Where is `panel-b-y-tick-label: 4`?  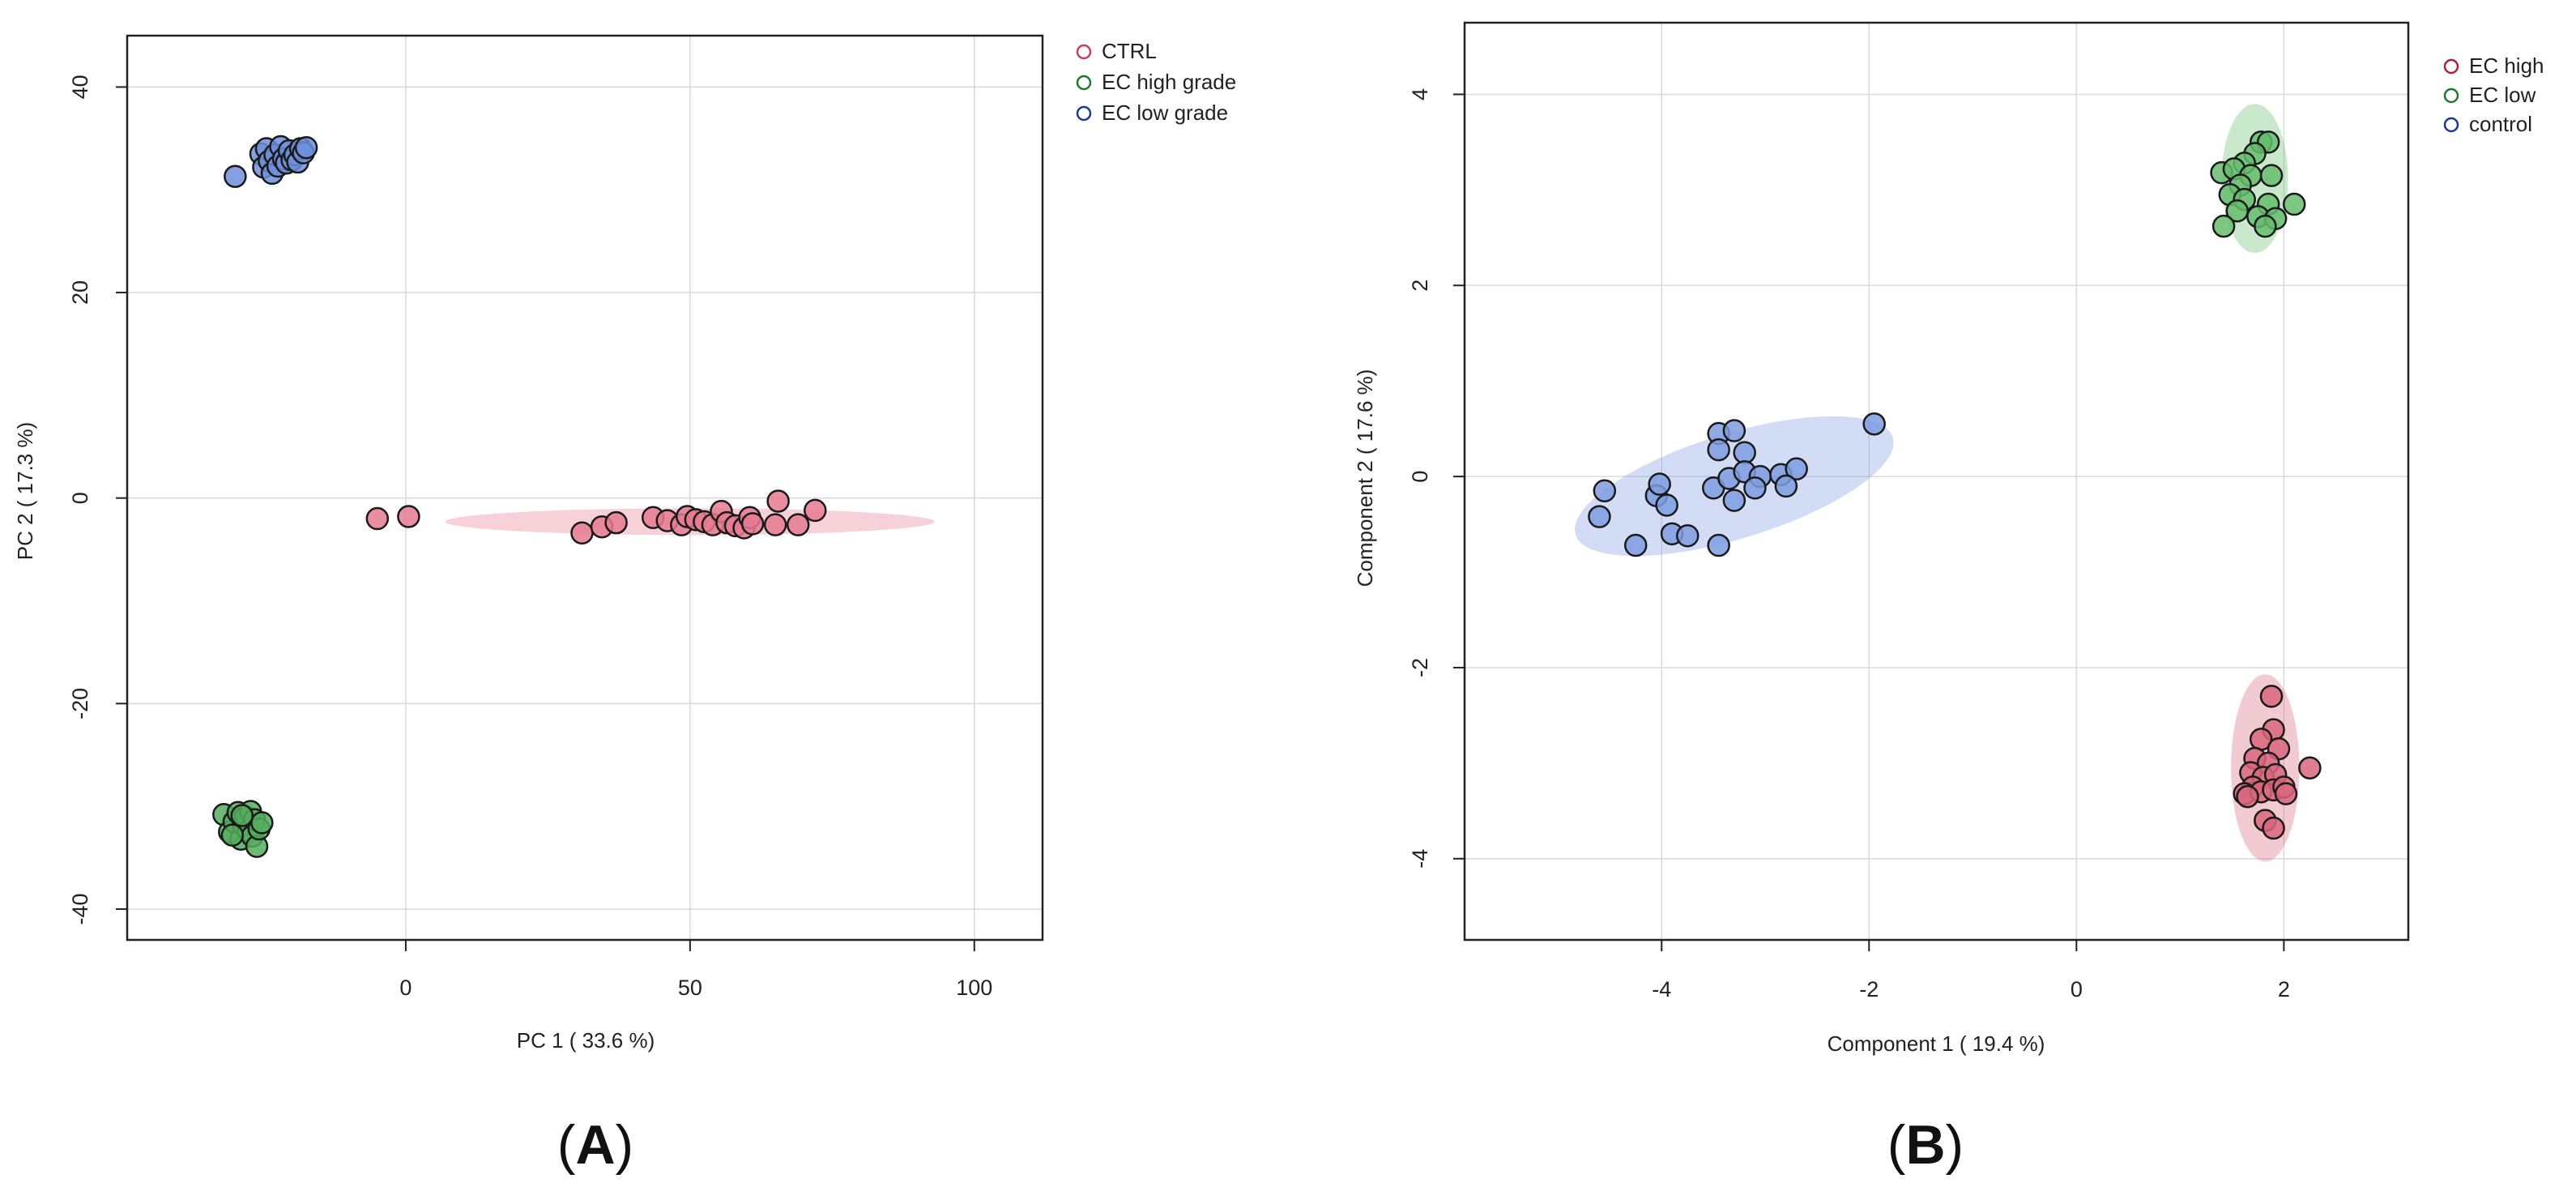 panel-b-y-tick-label: 4 is located at coordinates (1420, 94).